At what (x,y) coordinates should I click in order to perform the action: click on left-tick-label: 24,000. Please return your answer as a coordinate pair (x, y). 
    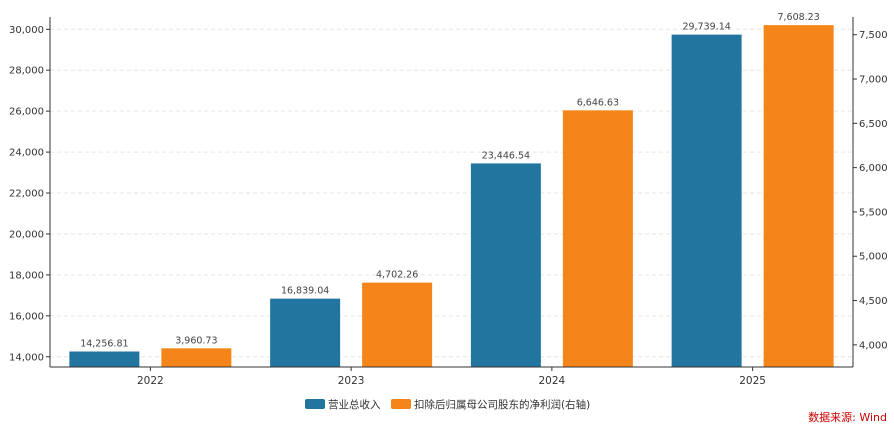
    Looking at the image, I should click on (26, 153).